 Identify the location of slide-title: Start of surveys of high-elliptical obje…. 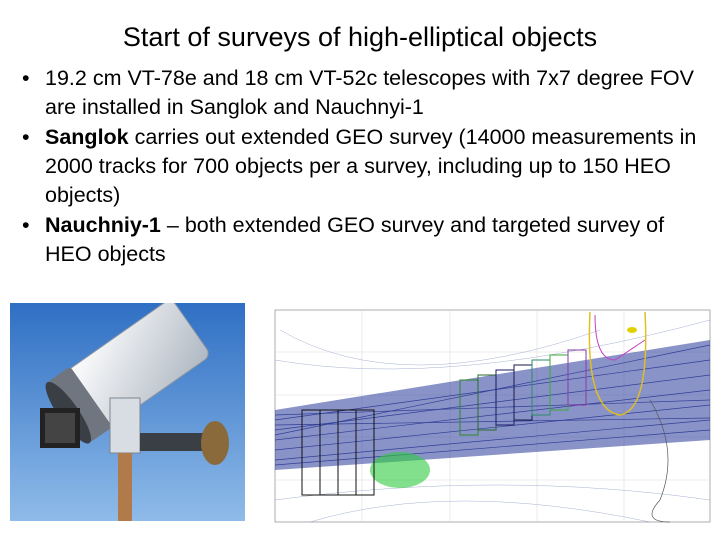
(360, 37).